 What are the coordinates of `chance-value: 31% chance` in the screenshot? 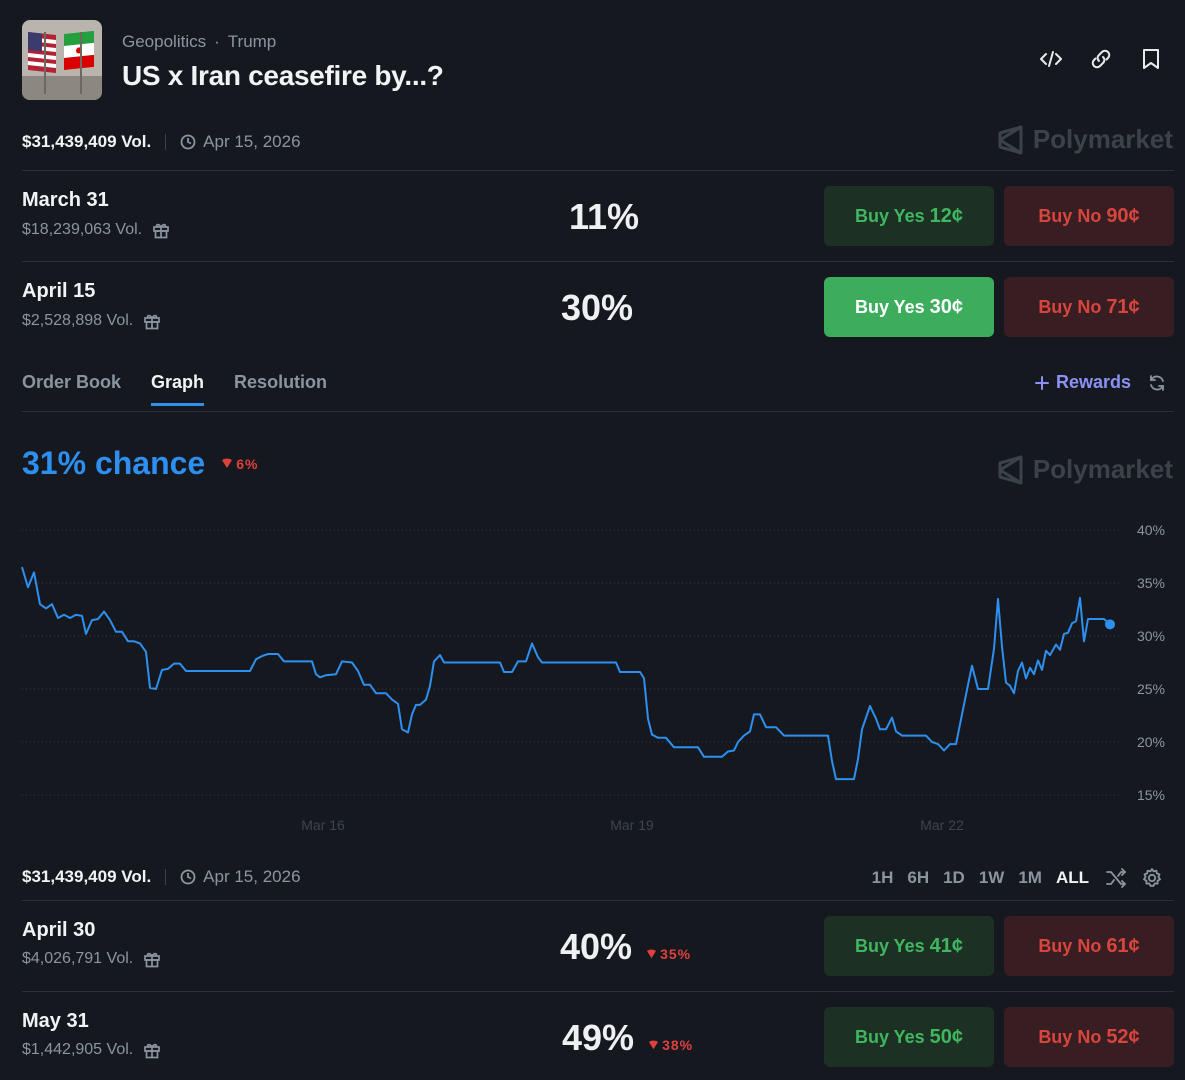 It's located at (114, 463).